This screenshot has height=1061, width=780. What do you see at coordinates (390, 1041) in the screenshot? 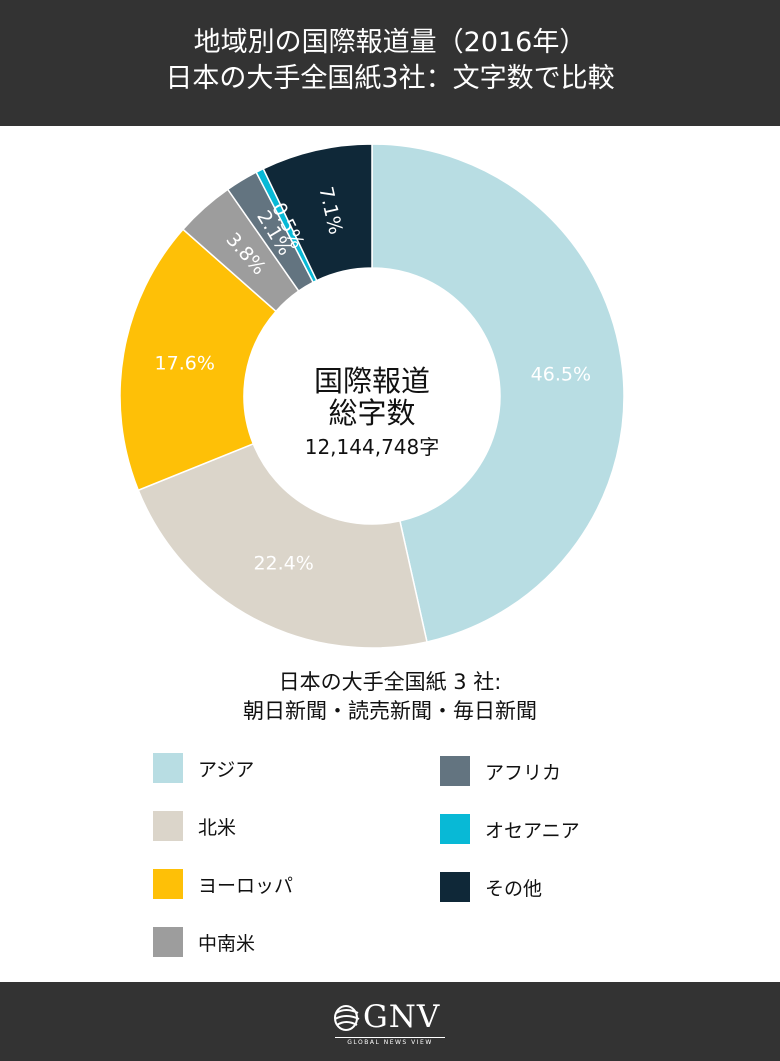
I see `logo-tagline: GLOBAL NEWS VIEW` at bounding box center [390, 1041].